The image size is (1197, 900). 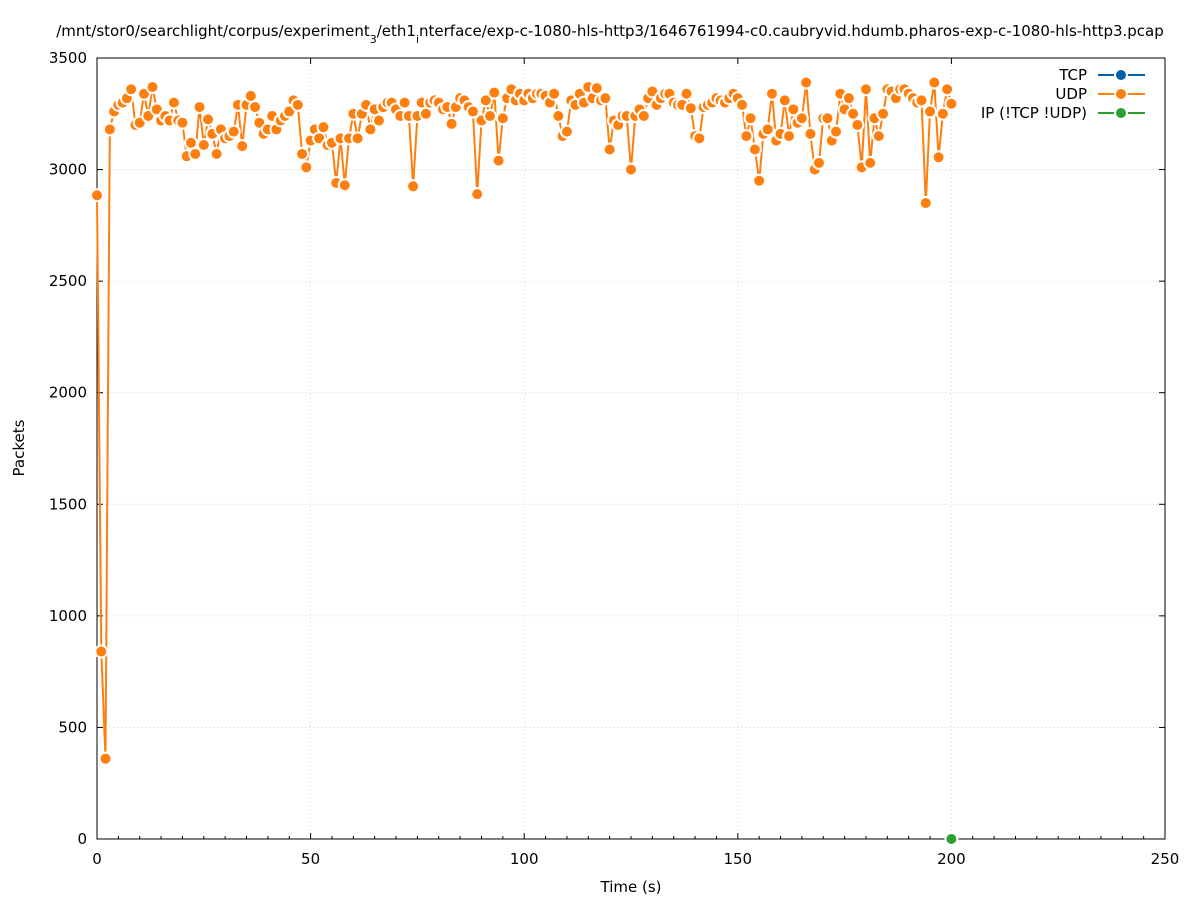 I want to click on y-tick-label: 3000, so click(x=68, y=170).